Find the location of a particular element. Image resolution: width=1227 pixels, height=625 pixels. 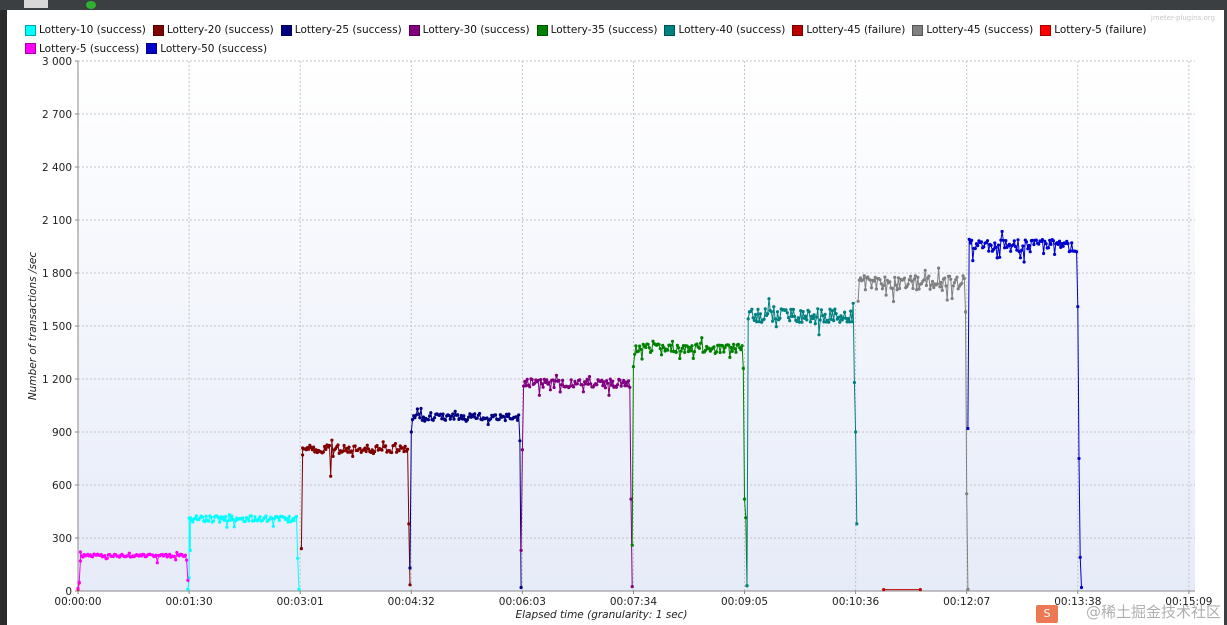

x-axis-title: Elapsed time (granularity: 1 sec) is located at coordinates (601, 615).